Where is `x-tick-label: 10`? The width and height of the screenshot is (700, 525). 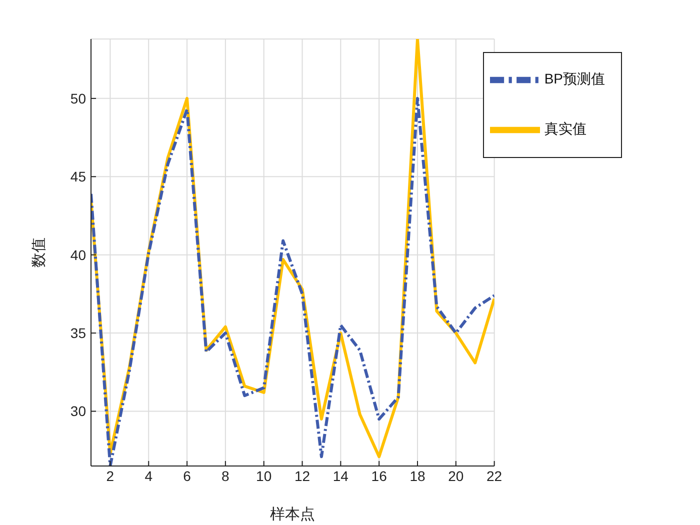
x-tick-label: 10 is located at coordinates (264, 476).